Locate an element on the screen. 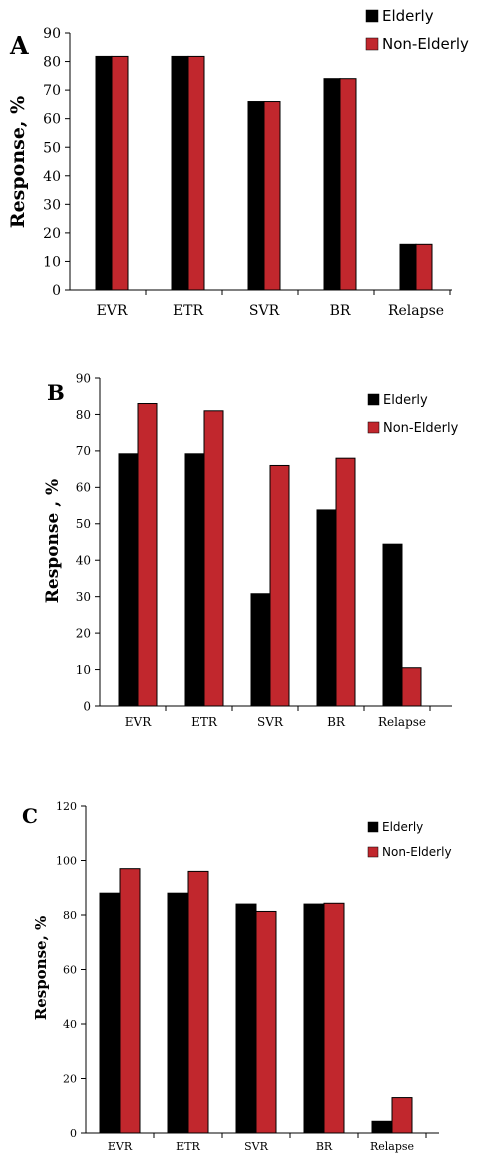 This screenshot has height=1157, width=479. panel-label: C is located at coordinates (30, 816).